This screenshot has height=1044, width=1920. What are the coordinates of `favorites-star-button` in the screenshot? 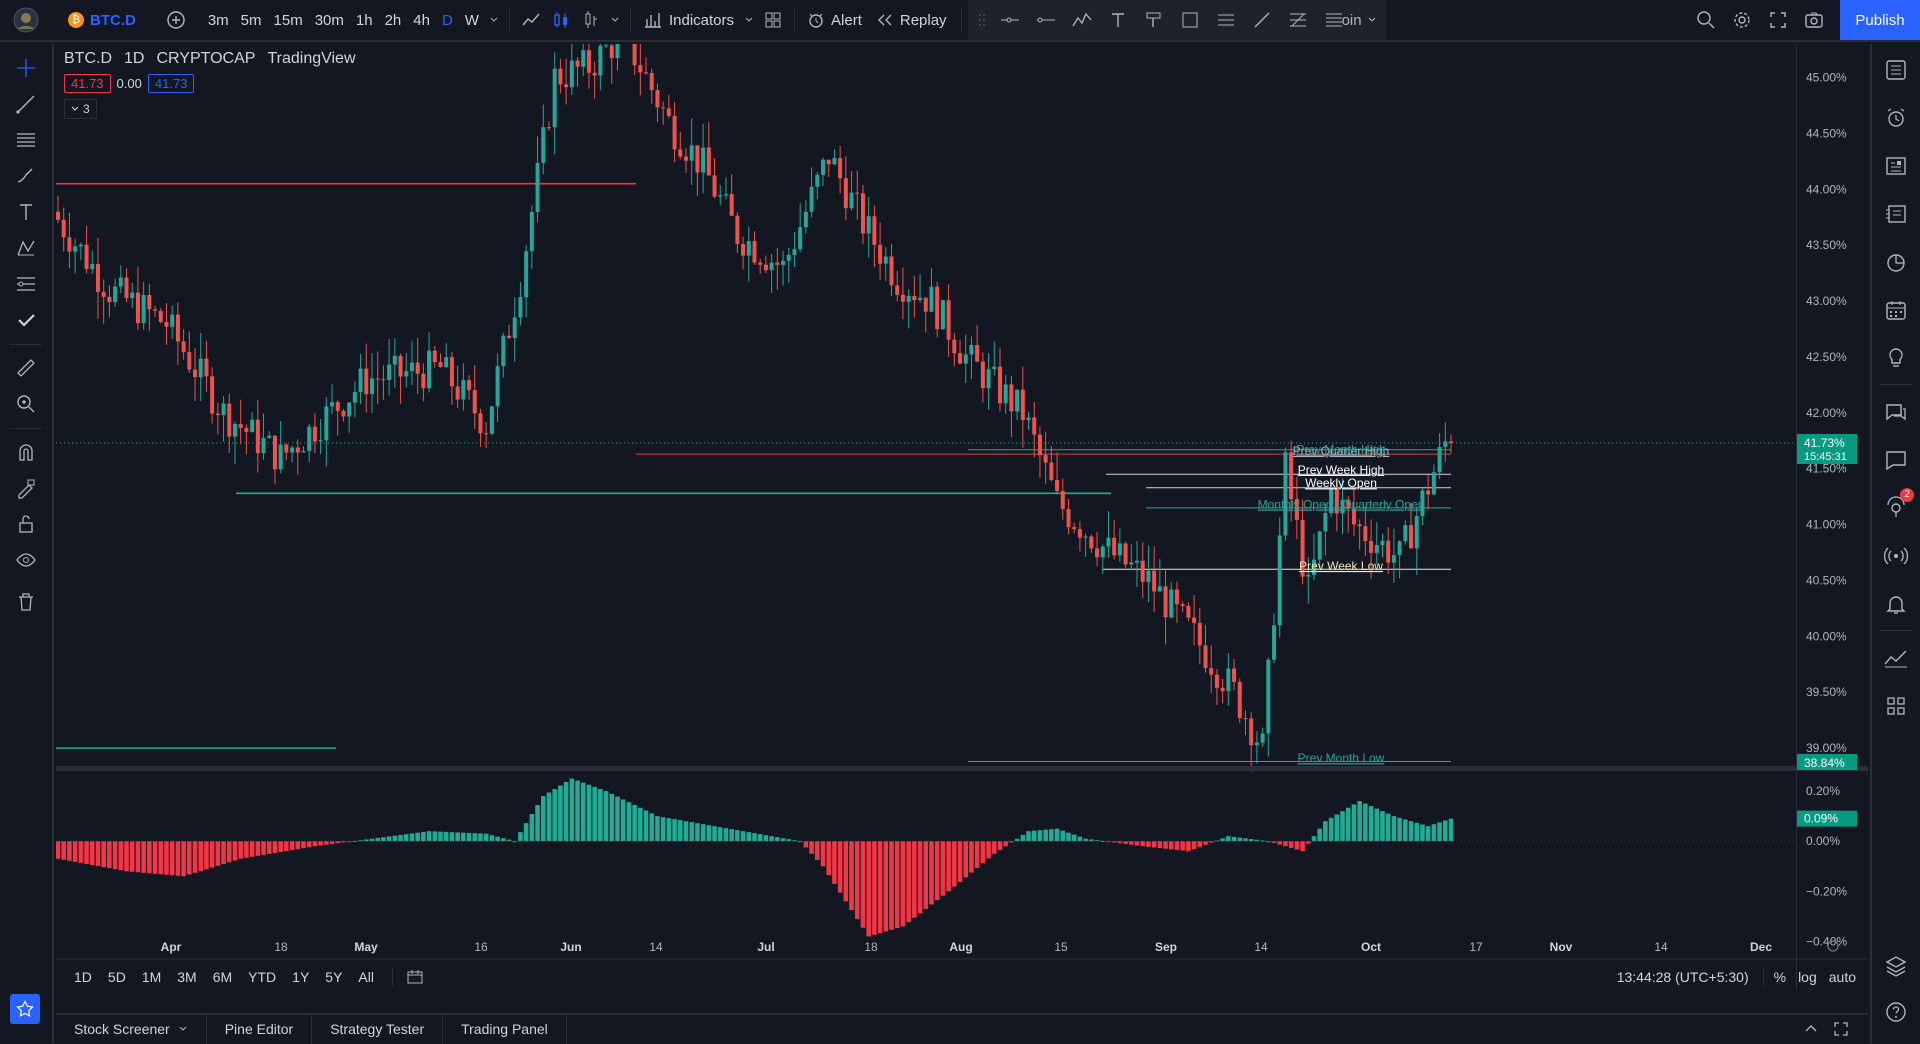 It's located at (25, 1009).